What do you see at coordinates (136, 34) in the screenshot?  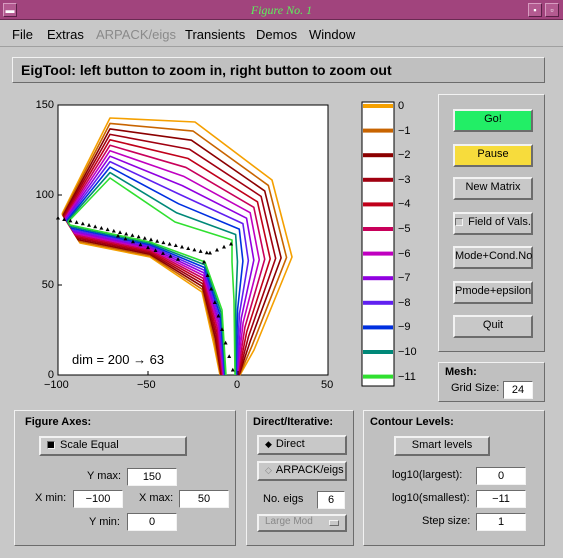 I see `menu-arpack: ARPACK/eigs` at bounding box center [136, 34].